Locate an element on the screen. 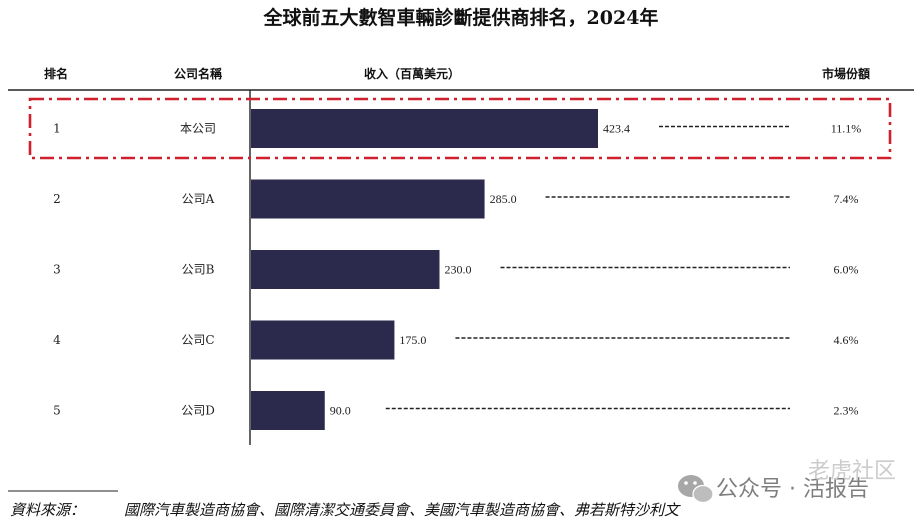 The width and height of the screenshot is (922, 525). watermark-faint-text: 老虎社区 is located at coordinates (852, 471).